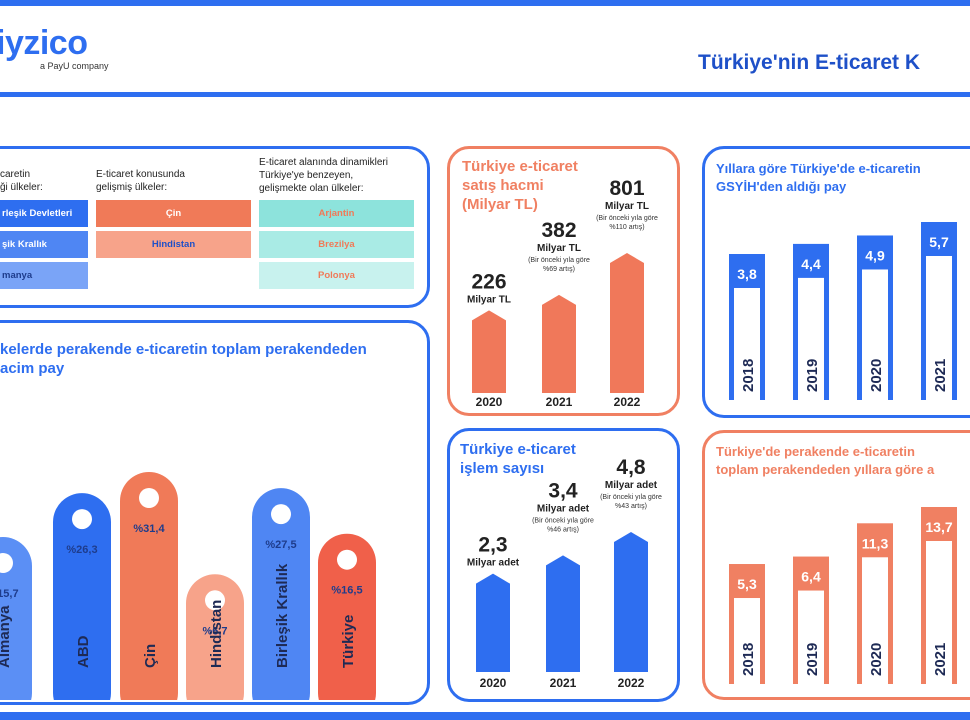 This screenshot has height=720, width=970. I want to click on country-cell: Hindistan, so click(173, 244).